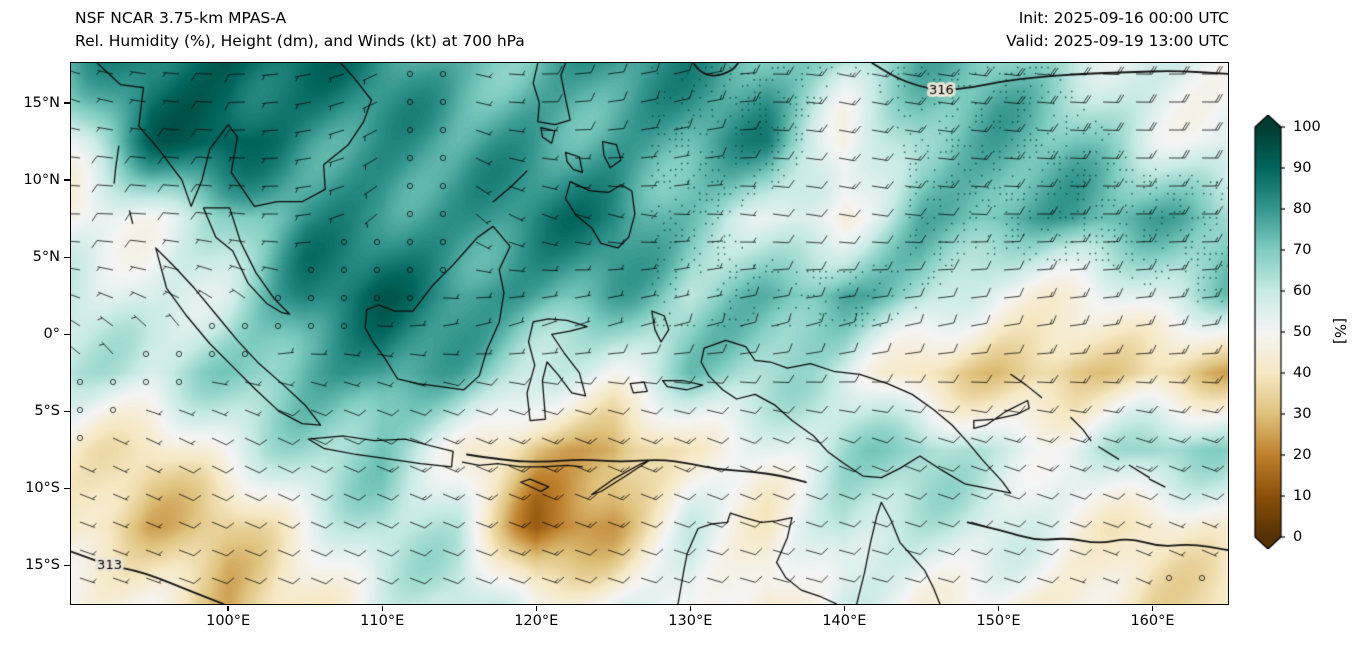  I want to click on y-tick-label: 5°N, so click(46, 256).